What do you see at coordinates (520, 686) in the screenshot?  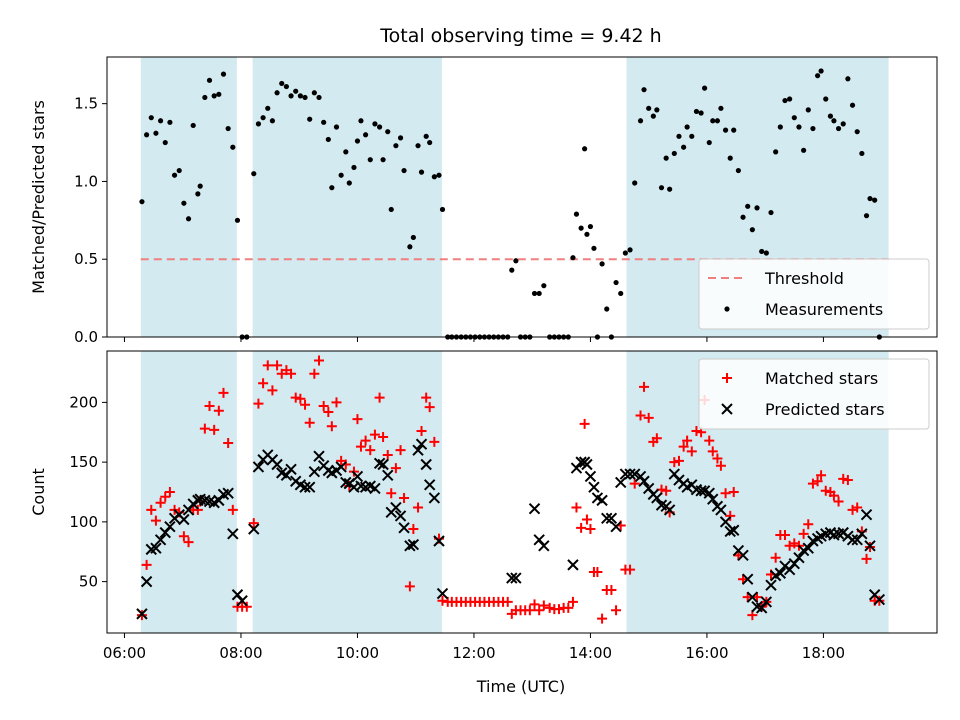 I see `x-axis-label: Time (UTC)` at bounding box center [520, 686].